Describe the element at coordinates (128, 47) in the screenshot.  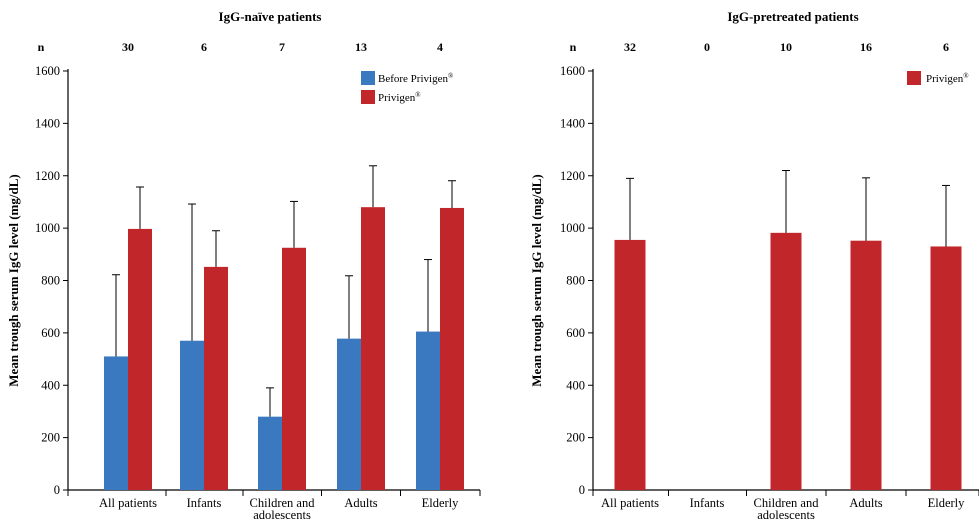
I see `n-value: 30` at that location.